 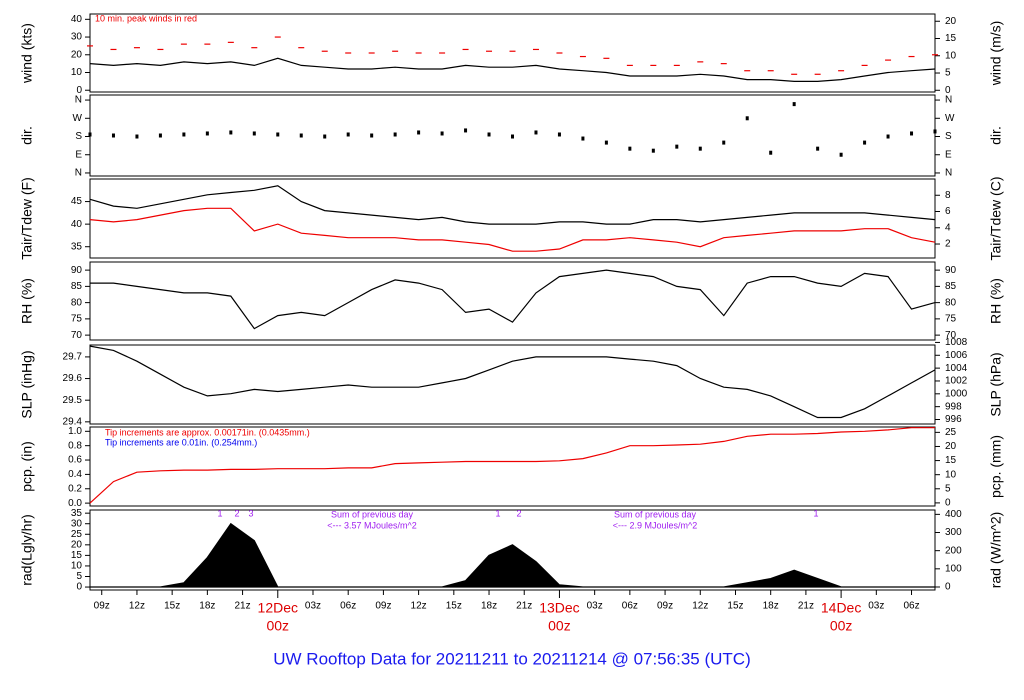 What do you see at coordinates (512, 555) in the screenshot?
I see `radiation-area` at bounding box center [512, 555].